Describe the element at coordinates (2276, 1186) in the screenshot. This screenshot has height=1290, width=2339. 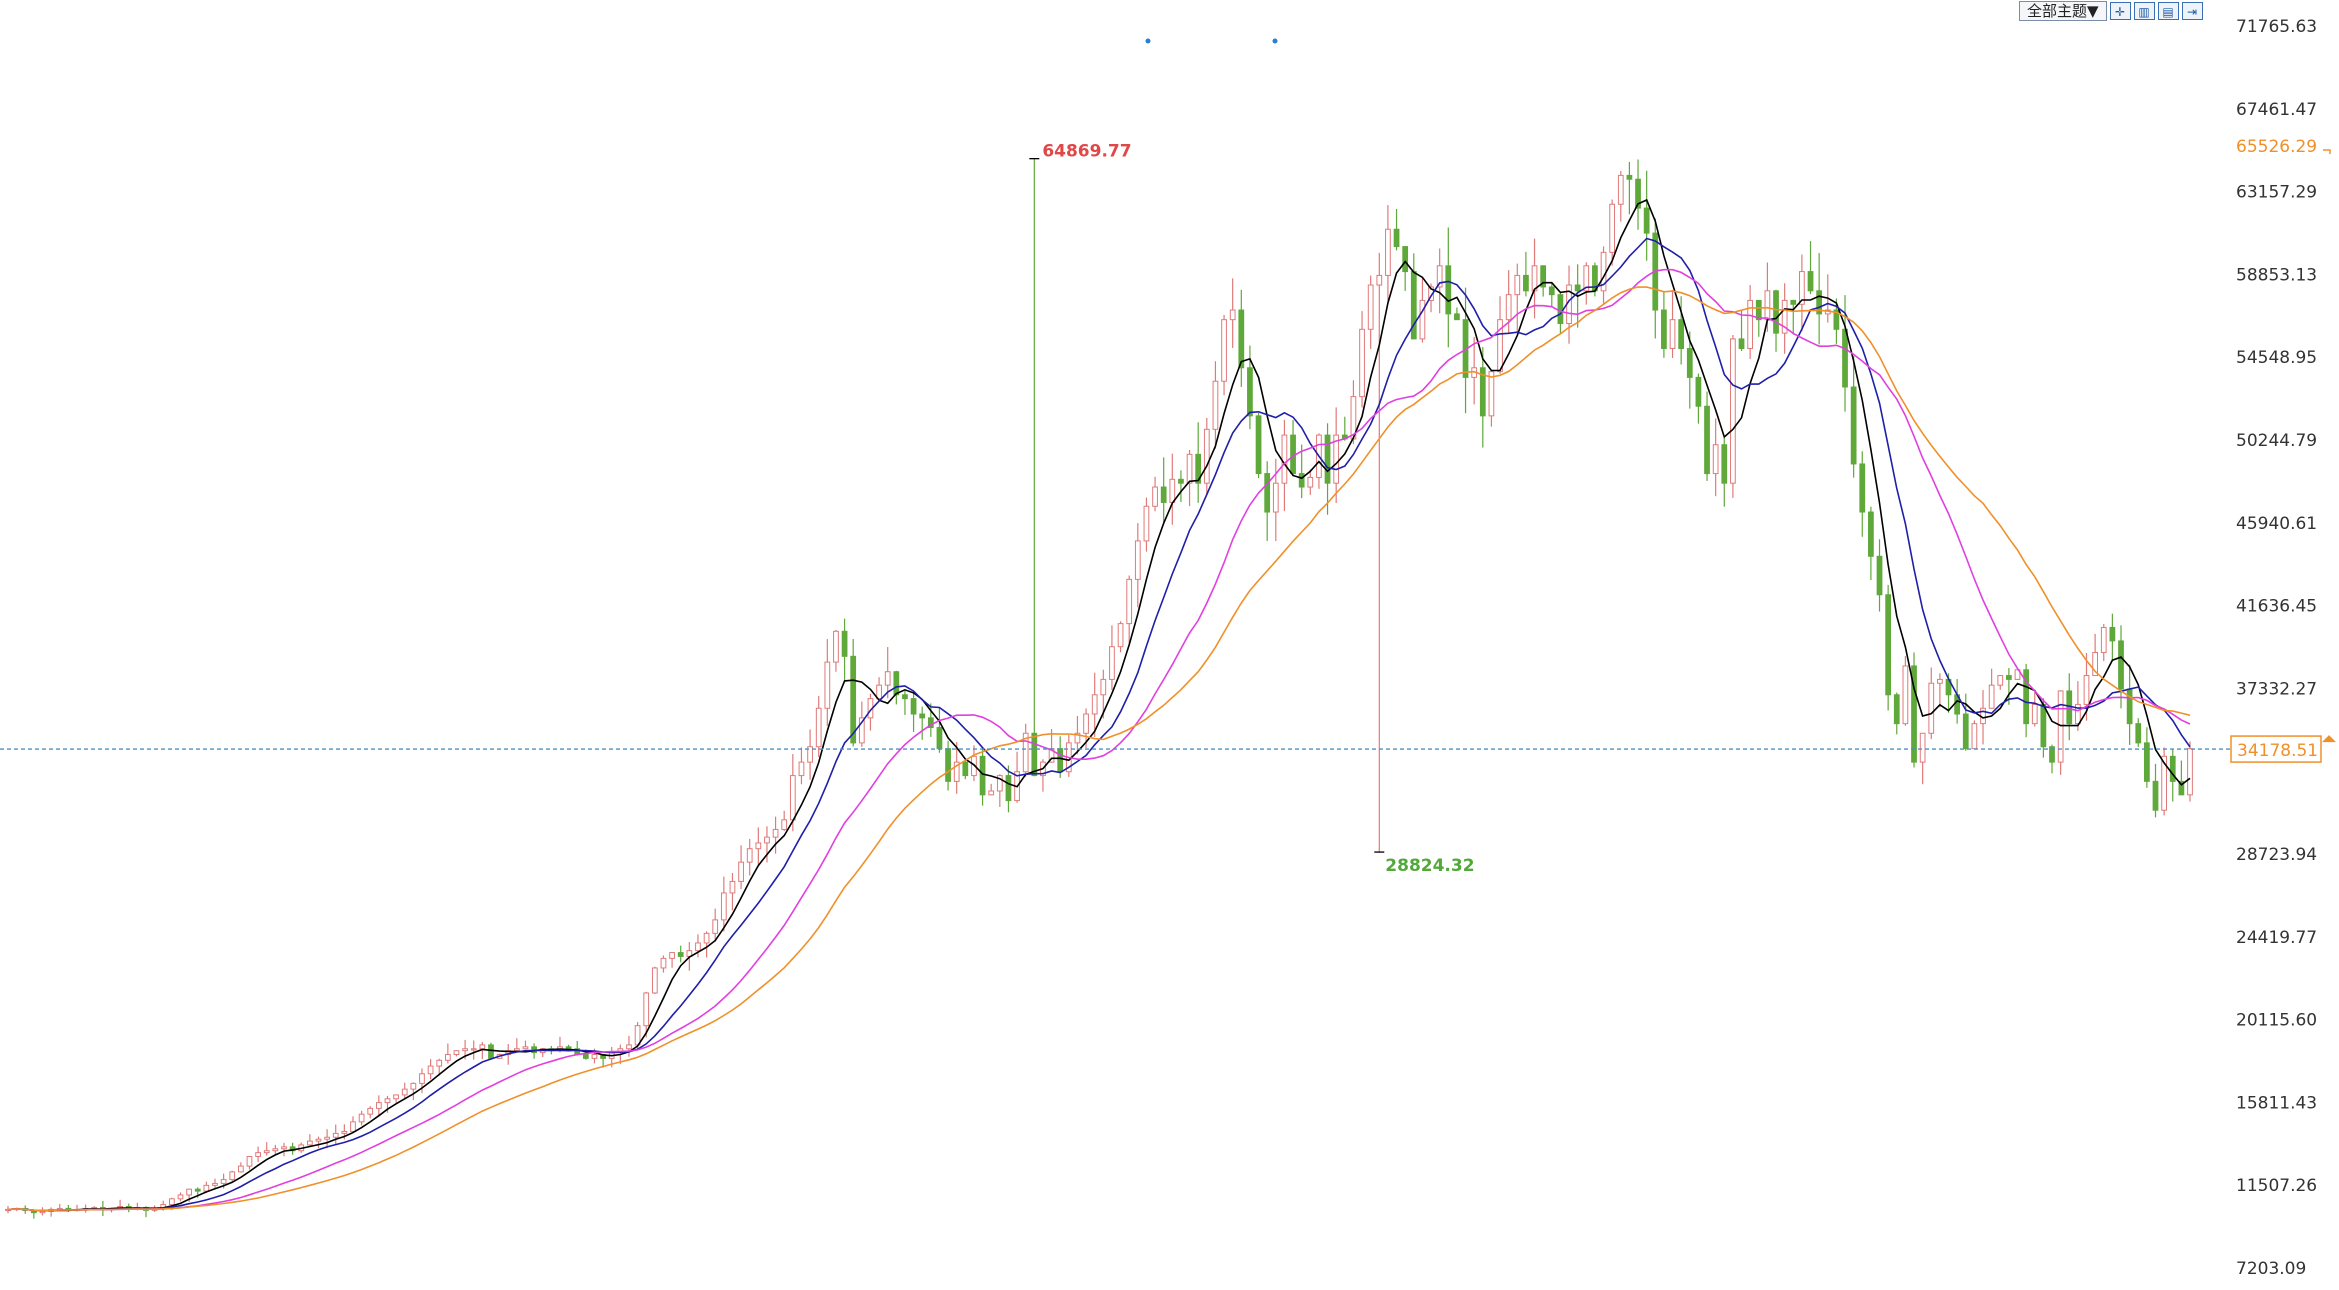
I see `y-tick-label: 11507.26` at that location.